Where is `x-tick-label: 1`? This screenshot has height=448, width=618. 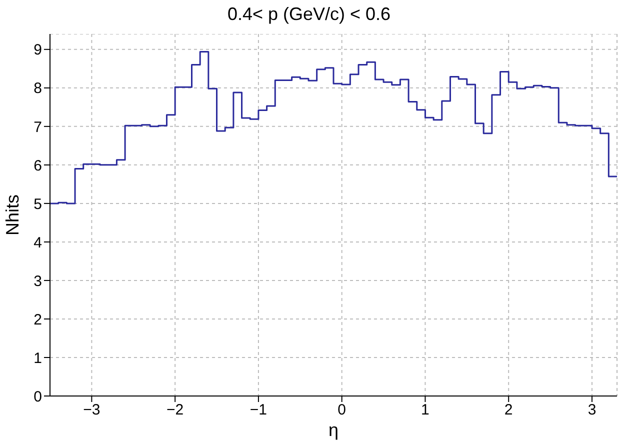
x-tick-label: 1 is located at coordinates (425, 410).